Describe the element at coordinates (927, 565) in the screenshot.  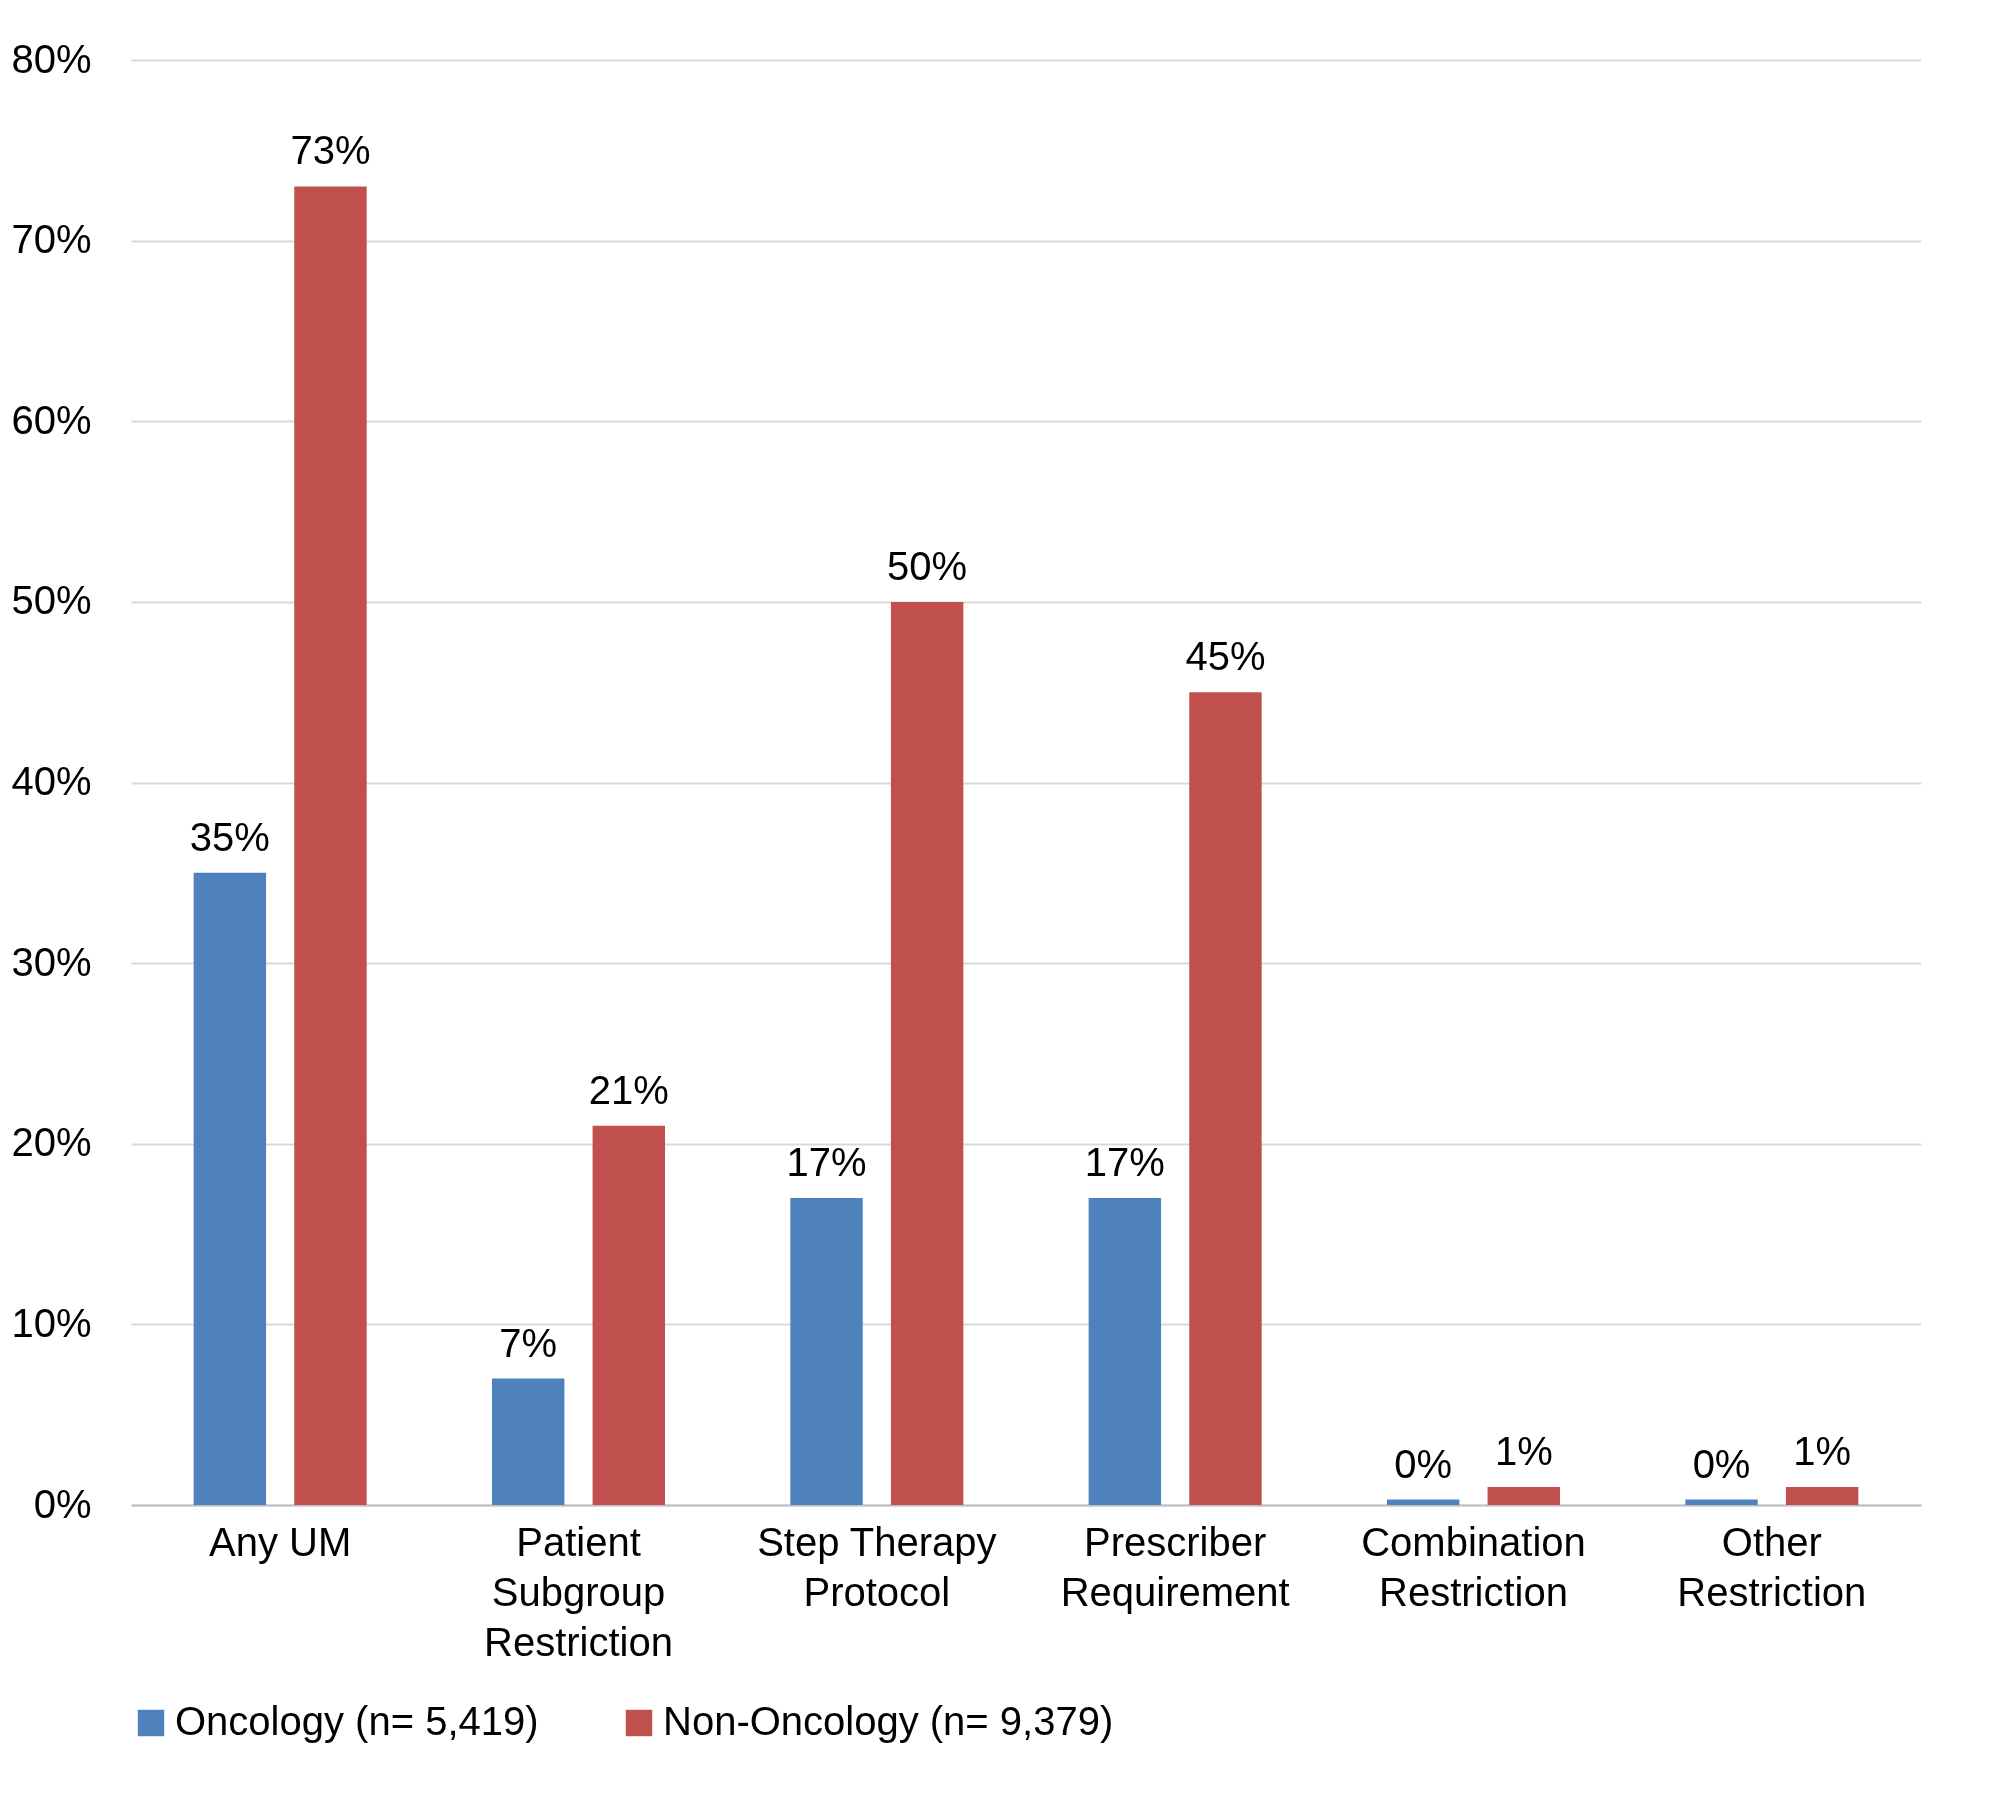
I see `data-label: 50%` at that location.